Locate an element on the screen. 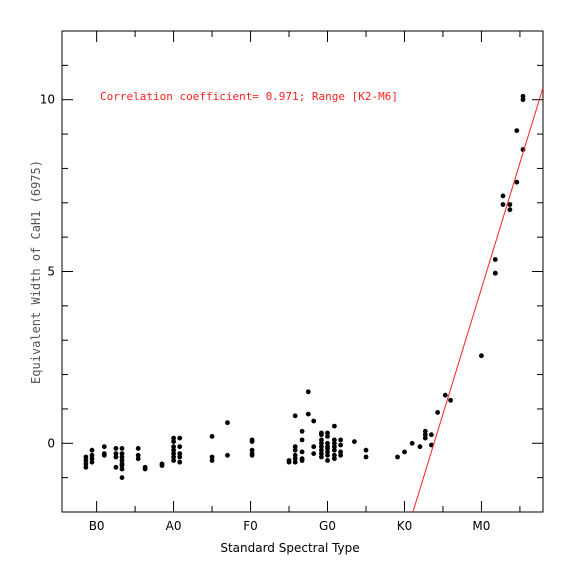 The image size is (574, 574). x-tick-labels: B0 A0 F0 G0 K0 M0 is located at coordinates (290, 526).